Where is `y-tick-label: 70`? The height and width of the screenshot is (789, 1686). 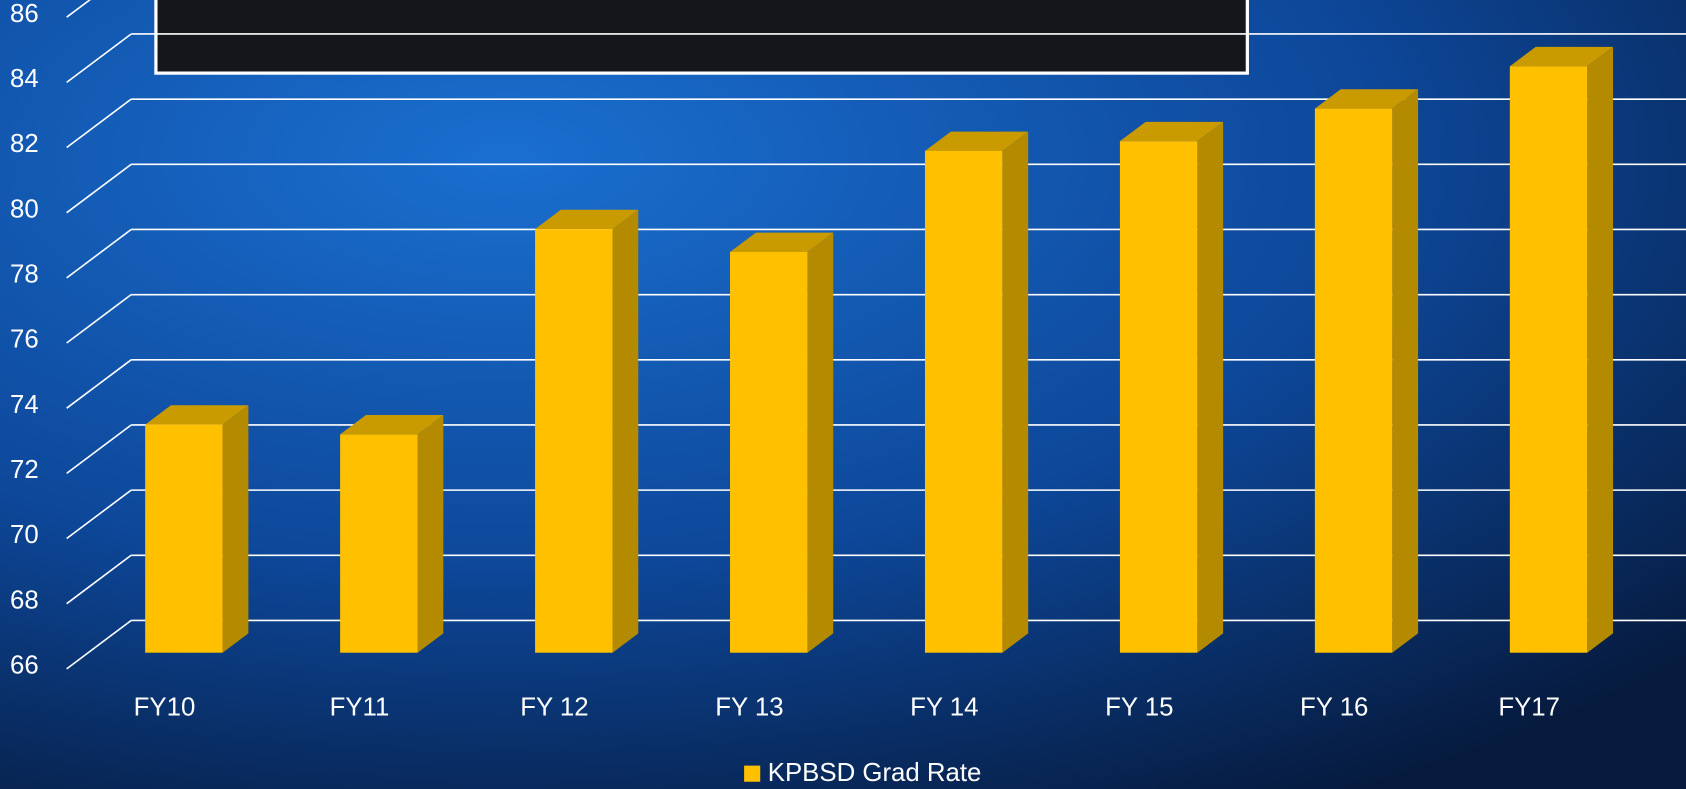
y-tick-label: 70 is located at coordinates (24, 535).